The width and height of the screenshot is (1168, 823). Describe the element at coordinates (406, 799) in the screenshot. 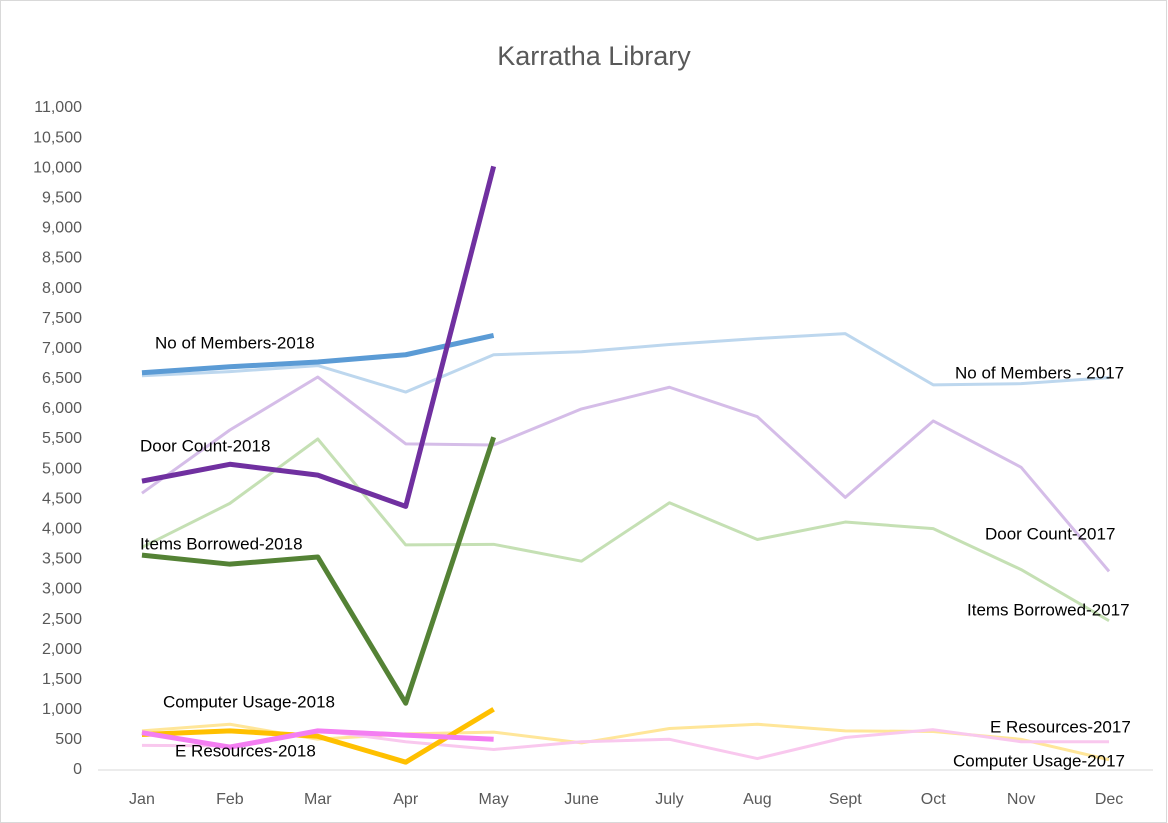

I see `x-tick-label: Apr` at that location.